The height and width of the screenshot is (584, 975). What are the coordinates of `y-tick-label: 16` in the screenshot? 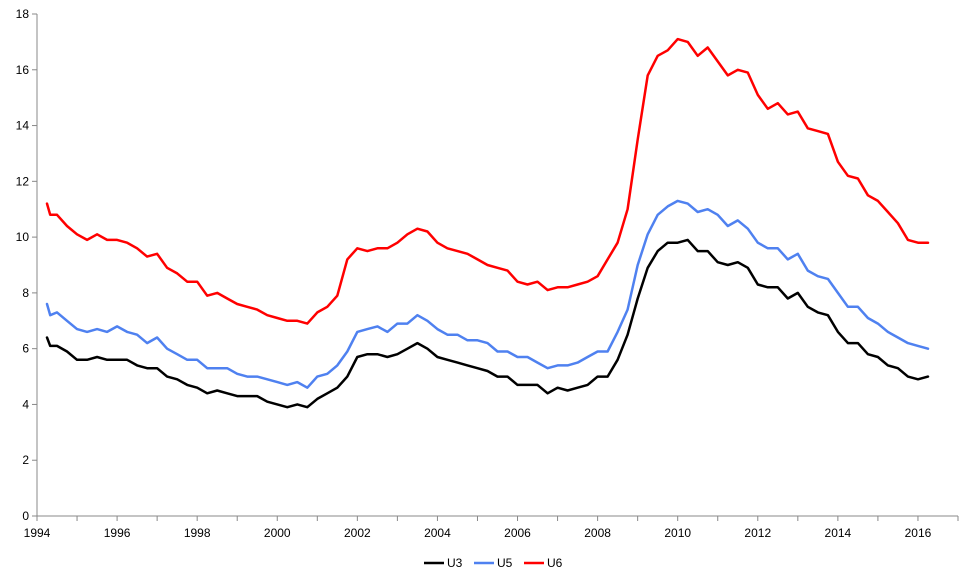 It's located at (23, 70).